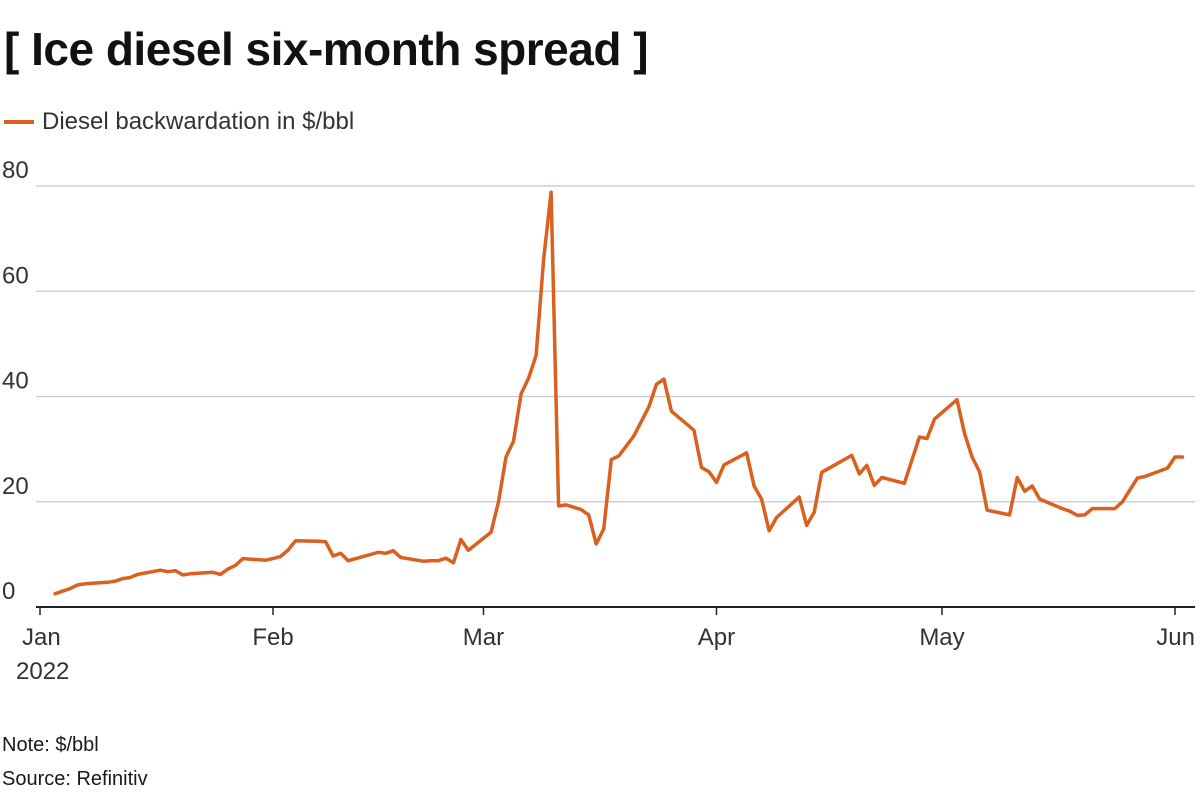  I want to click on x-tick-label: Jan, so click(41, 637).